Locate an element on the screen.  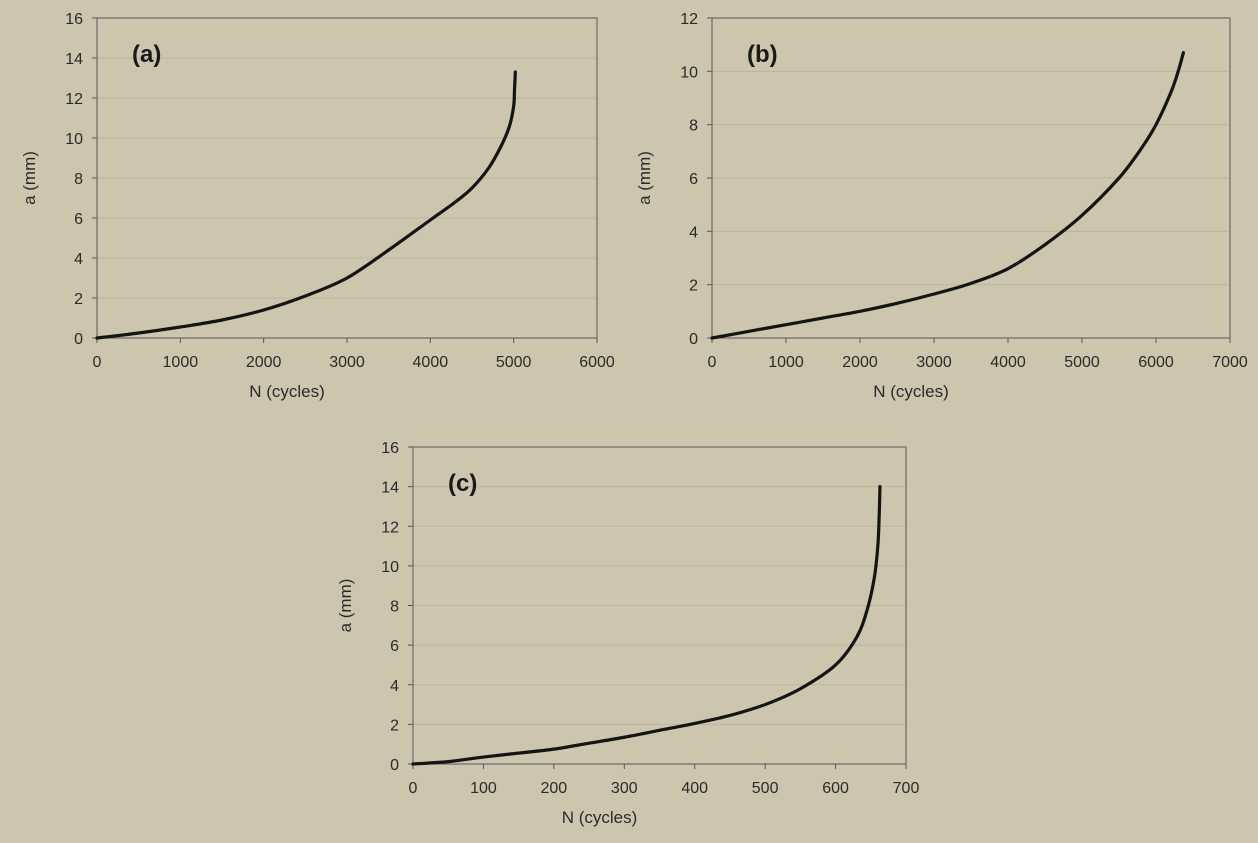
chart-a-y-tick-label-8: 16 is located at coordinates (74, 19).